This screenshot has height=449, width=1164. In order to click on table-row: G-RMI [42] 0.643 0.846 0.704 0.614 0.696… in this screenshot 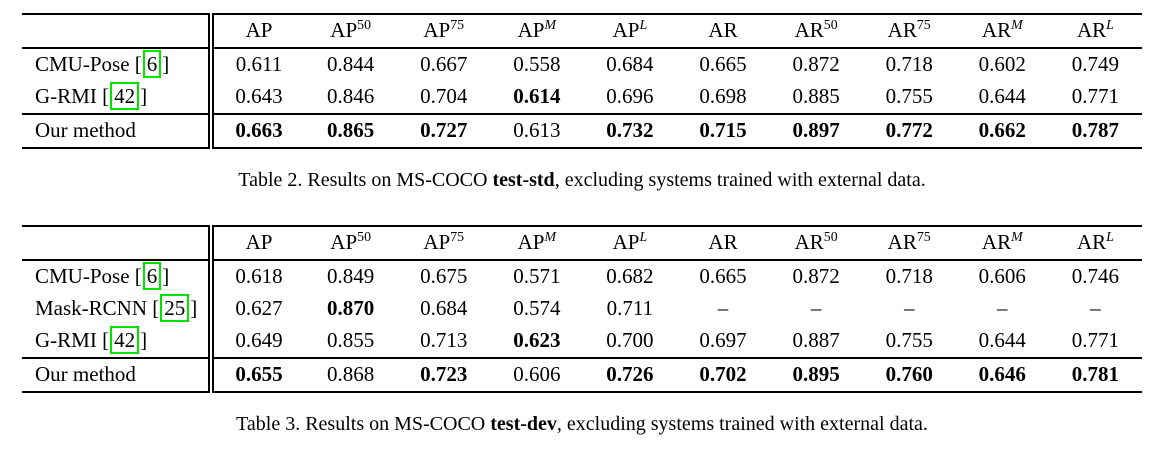, I will do `click(582, 97)`.